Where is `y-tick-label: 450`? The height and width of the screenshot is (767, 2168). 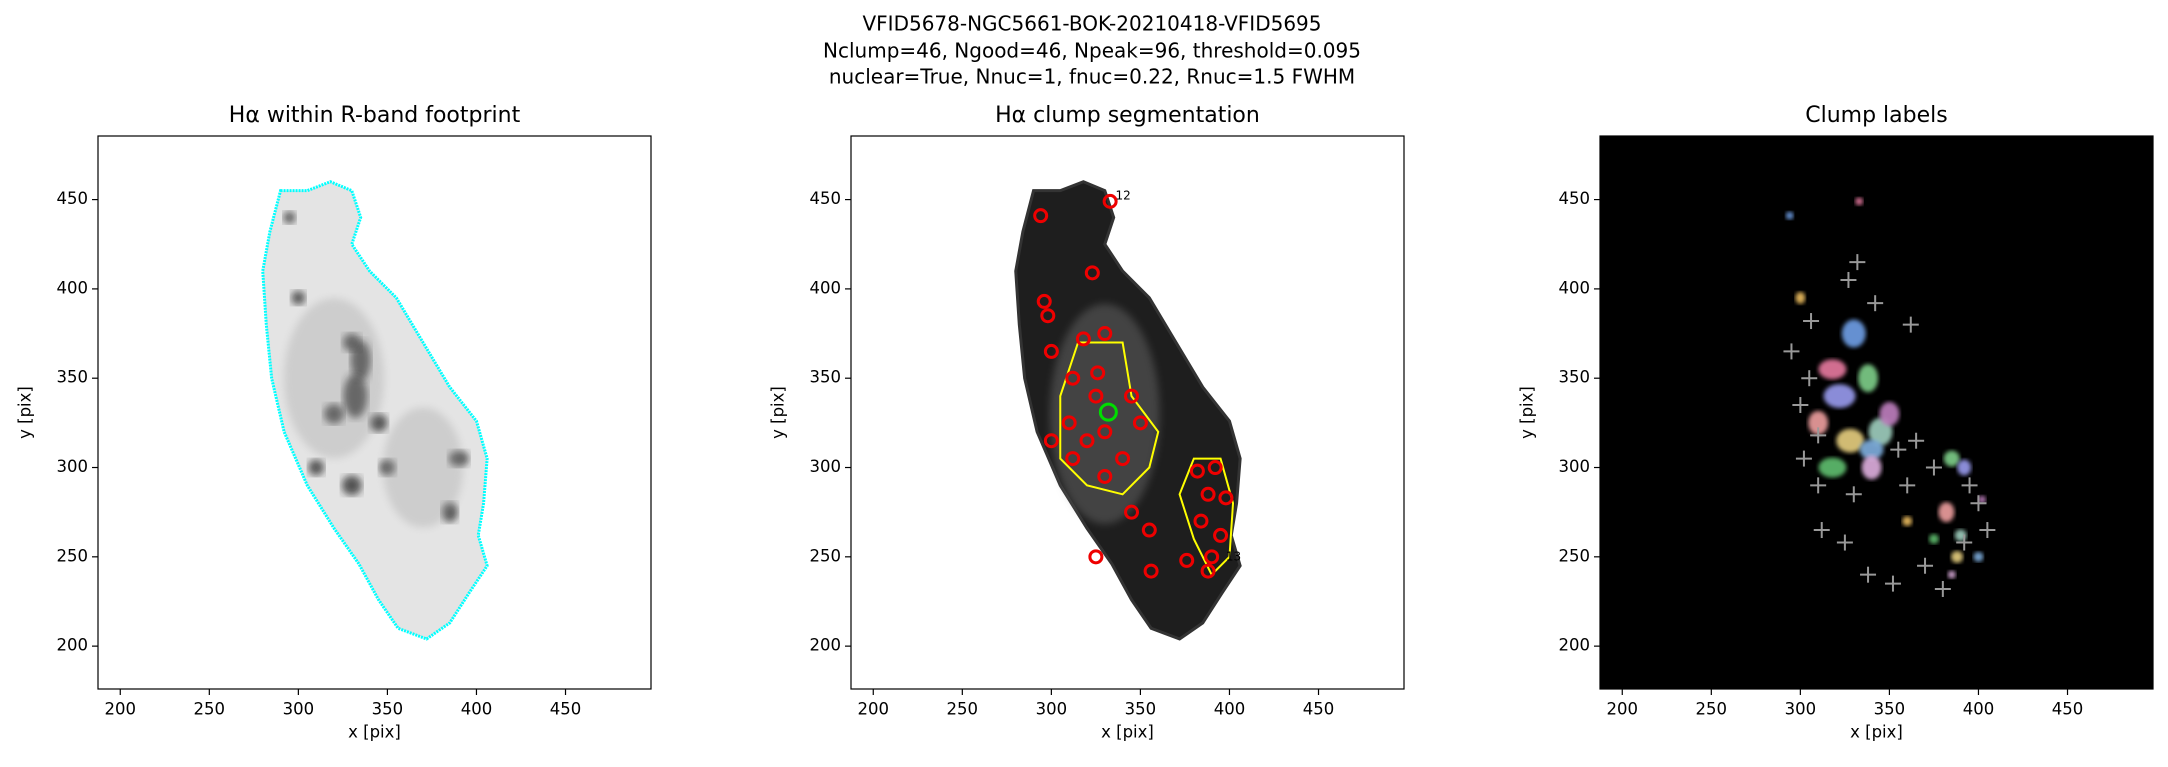
y-tick-label: 450 is located at coordinates (826, 198).